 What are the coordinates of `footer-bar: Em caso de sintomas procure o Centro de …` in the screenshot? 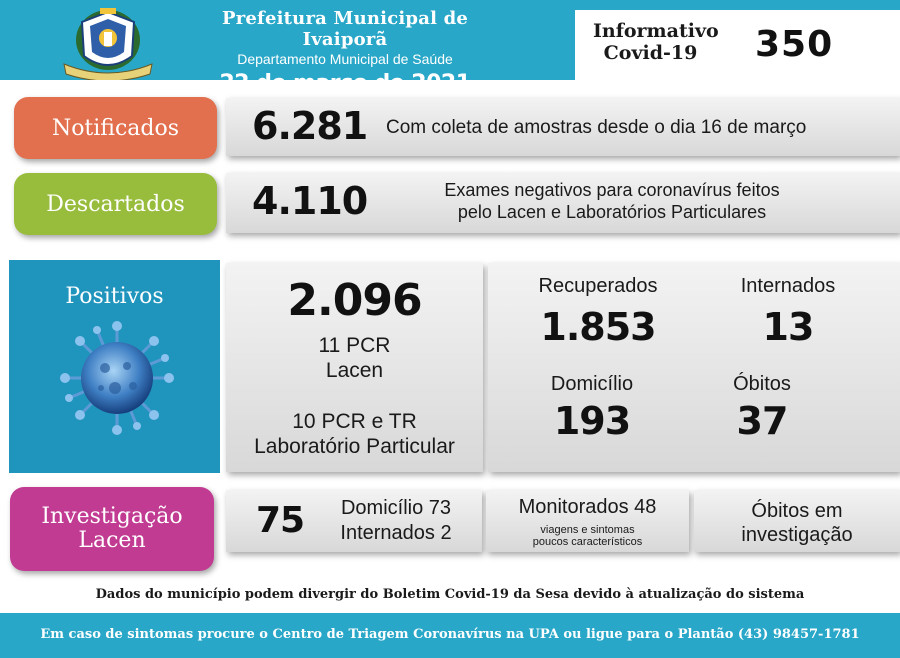 It's located at (450, 635).